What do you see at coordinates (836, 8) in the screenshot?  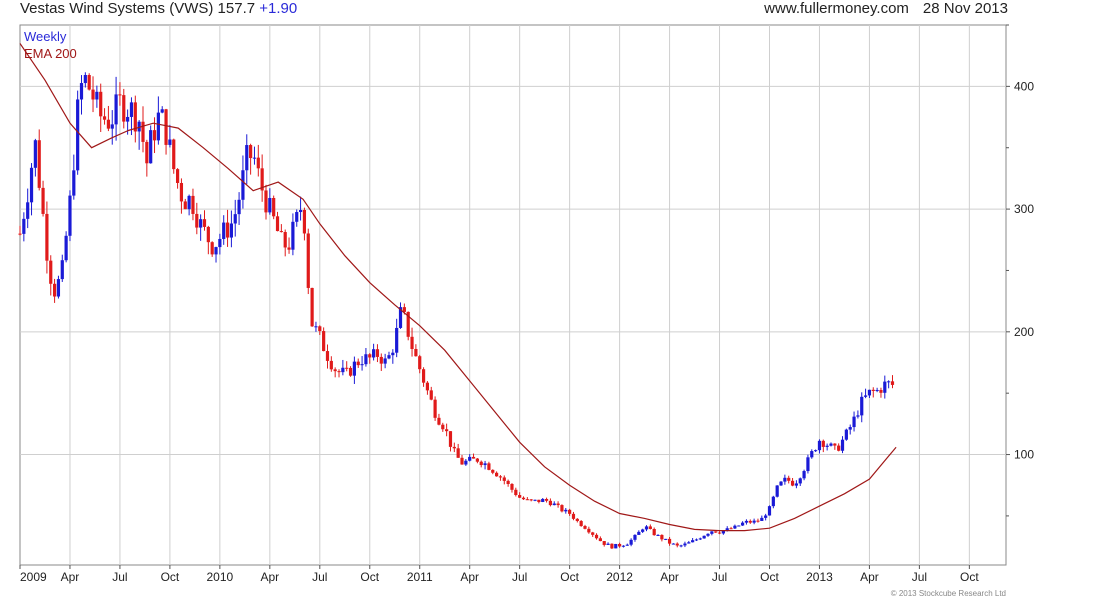 I see `site-link: www.fullermoney.com` at bounding box center [836, 8].